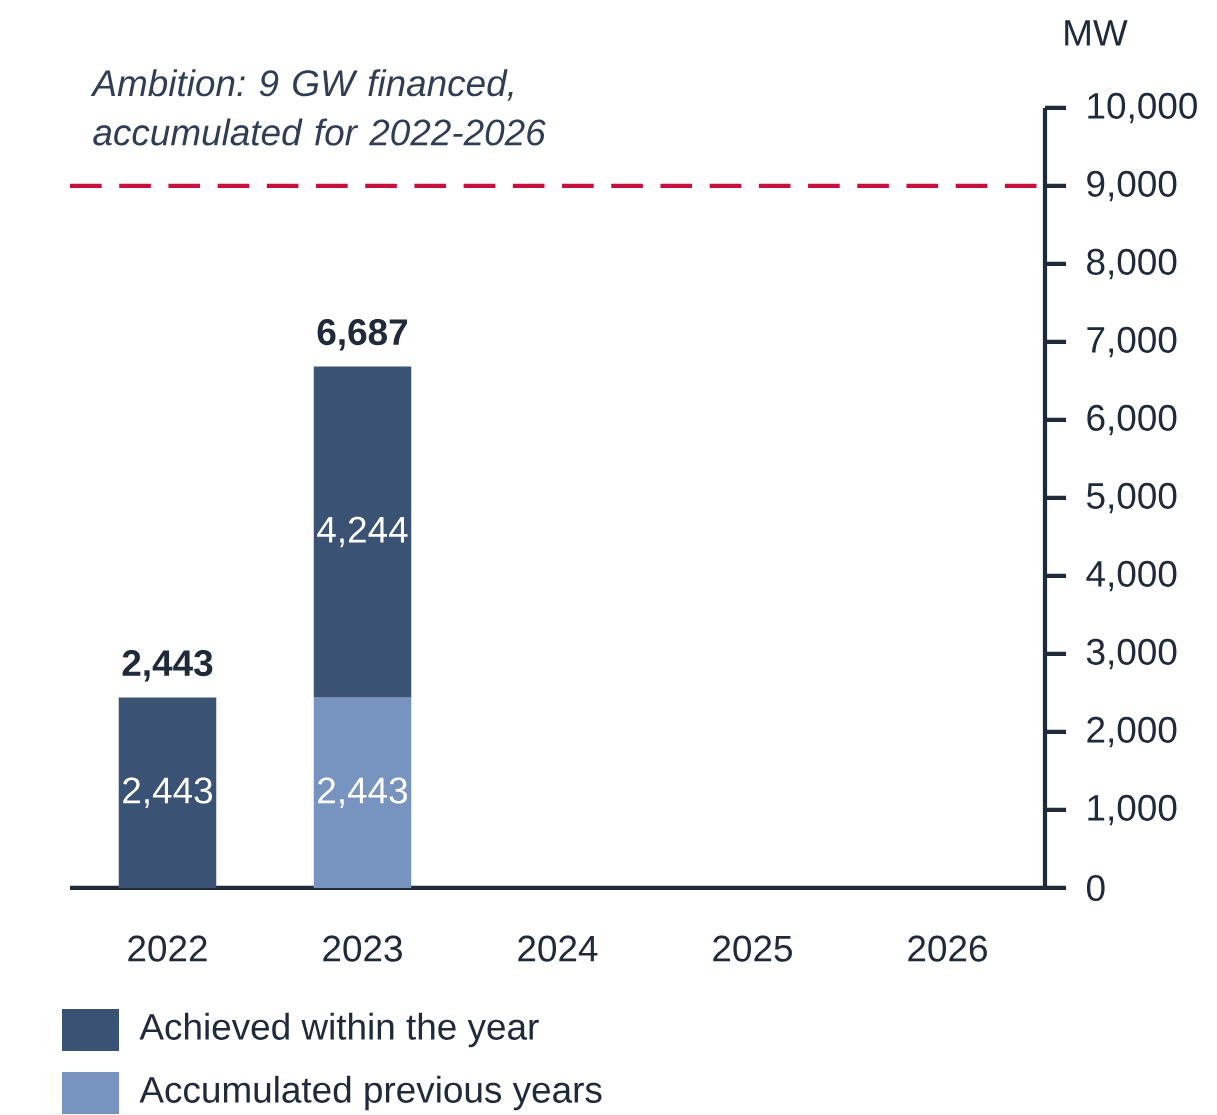 Image resolution: width=1217 pixels, height=1115 pixels. Describe the element at coordinates (1095, 888) in the screenshot. I see `y-tick-label: 0` at that location.